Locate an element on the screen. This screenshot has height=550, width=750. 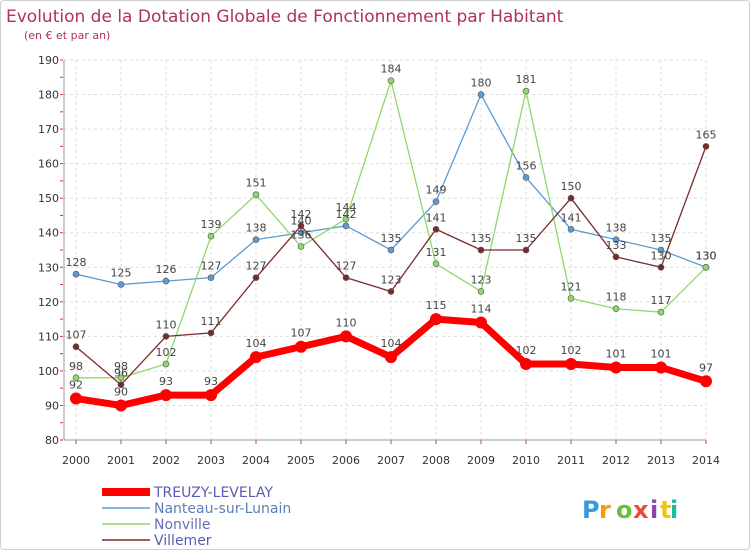
data-label: 121 is located at coordinates (571, 286).